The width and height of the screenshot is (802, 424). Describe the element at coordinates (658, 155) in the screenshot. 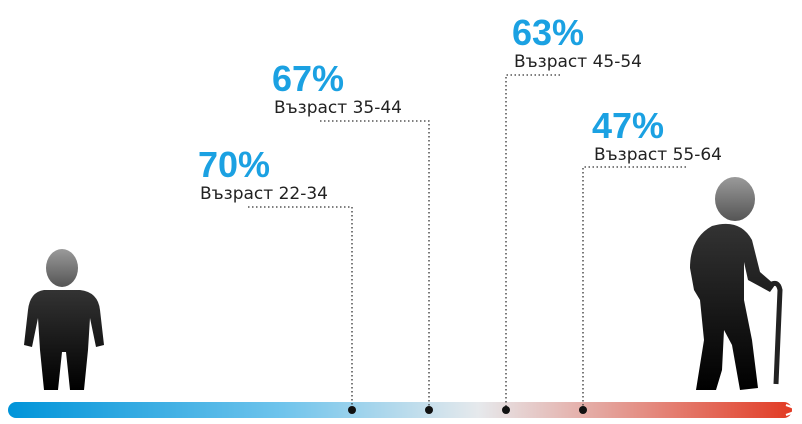

I see `age-label: Възраст 55-64` at that location.